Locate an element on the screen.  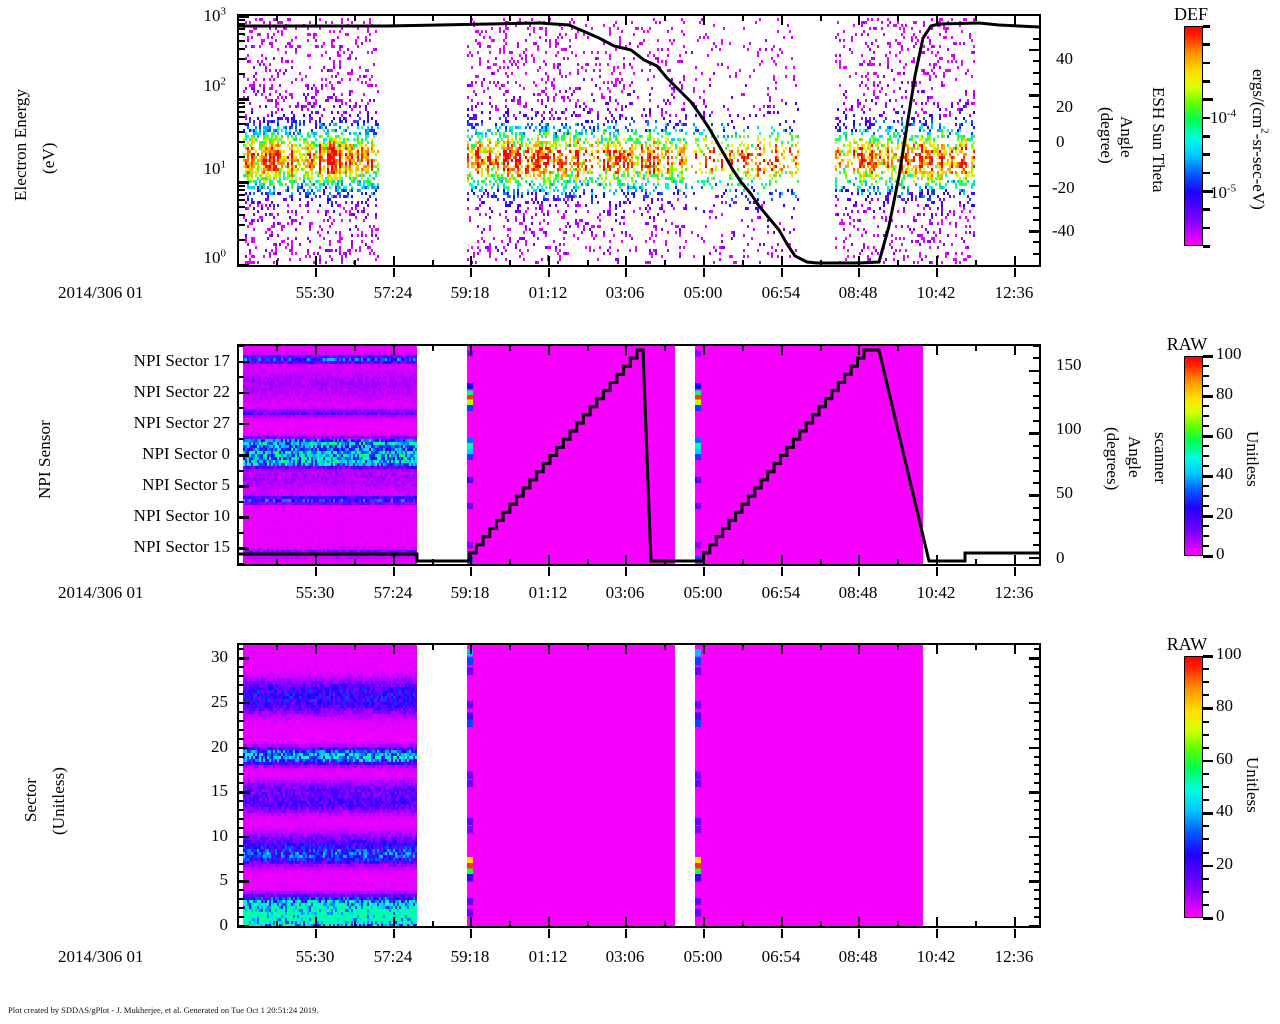
panel2-xlabel-9: 12:36 is located at coordinates (1014, 593).